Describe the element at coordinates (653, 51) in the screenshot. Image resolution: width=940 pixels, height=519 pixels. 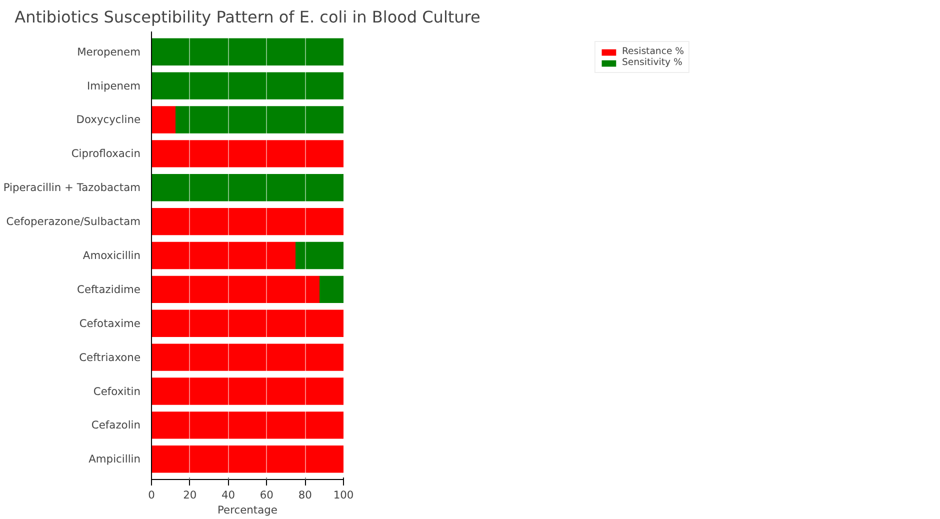
I see `legend-label: Resistance %` at that location.